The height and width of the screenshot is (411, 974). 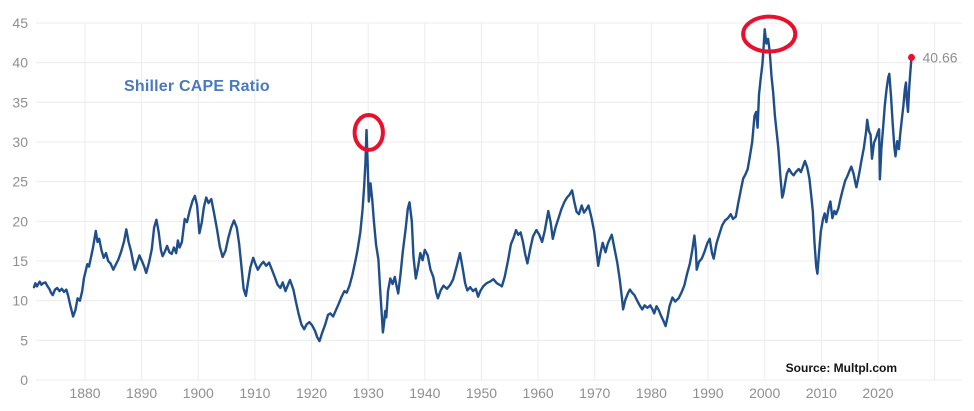 I want to click on x-tick-label: 1970, so click(x=594, y=393).